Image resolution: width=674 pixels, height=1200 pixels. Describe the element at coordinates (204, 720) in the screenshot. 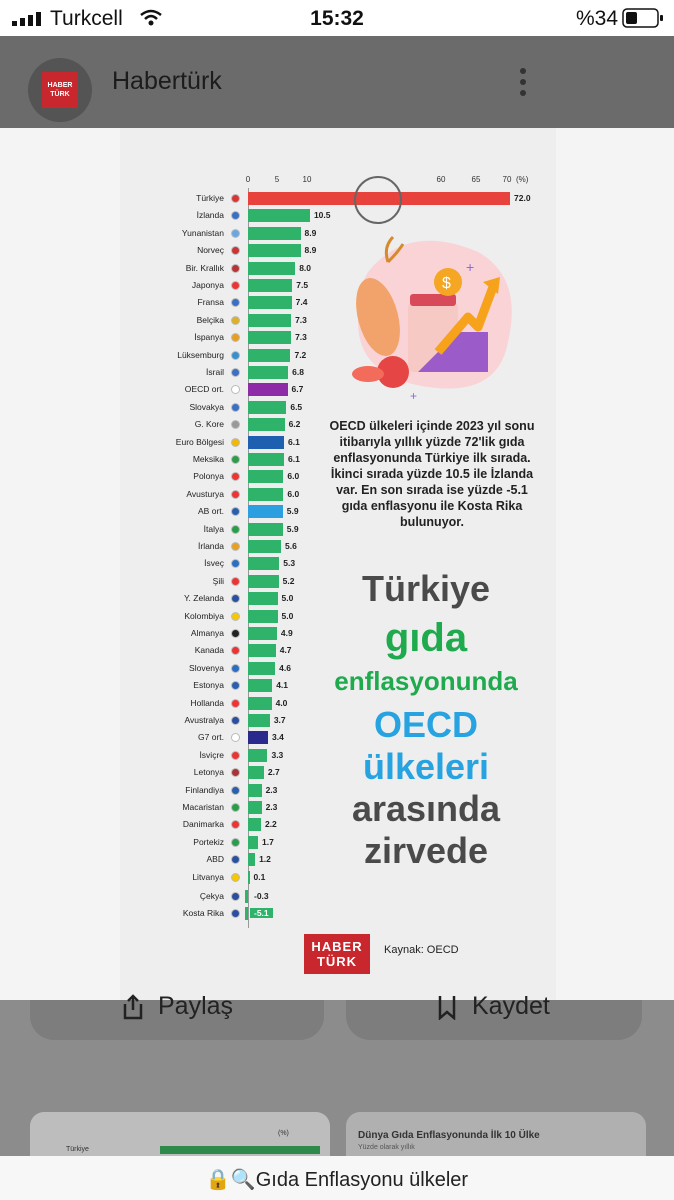

I see `country-label: Avustralya` at that location.